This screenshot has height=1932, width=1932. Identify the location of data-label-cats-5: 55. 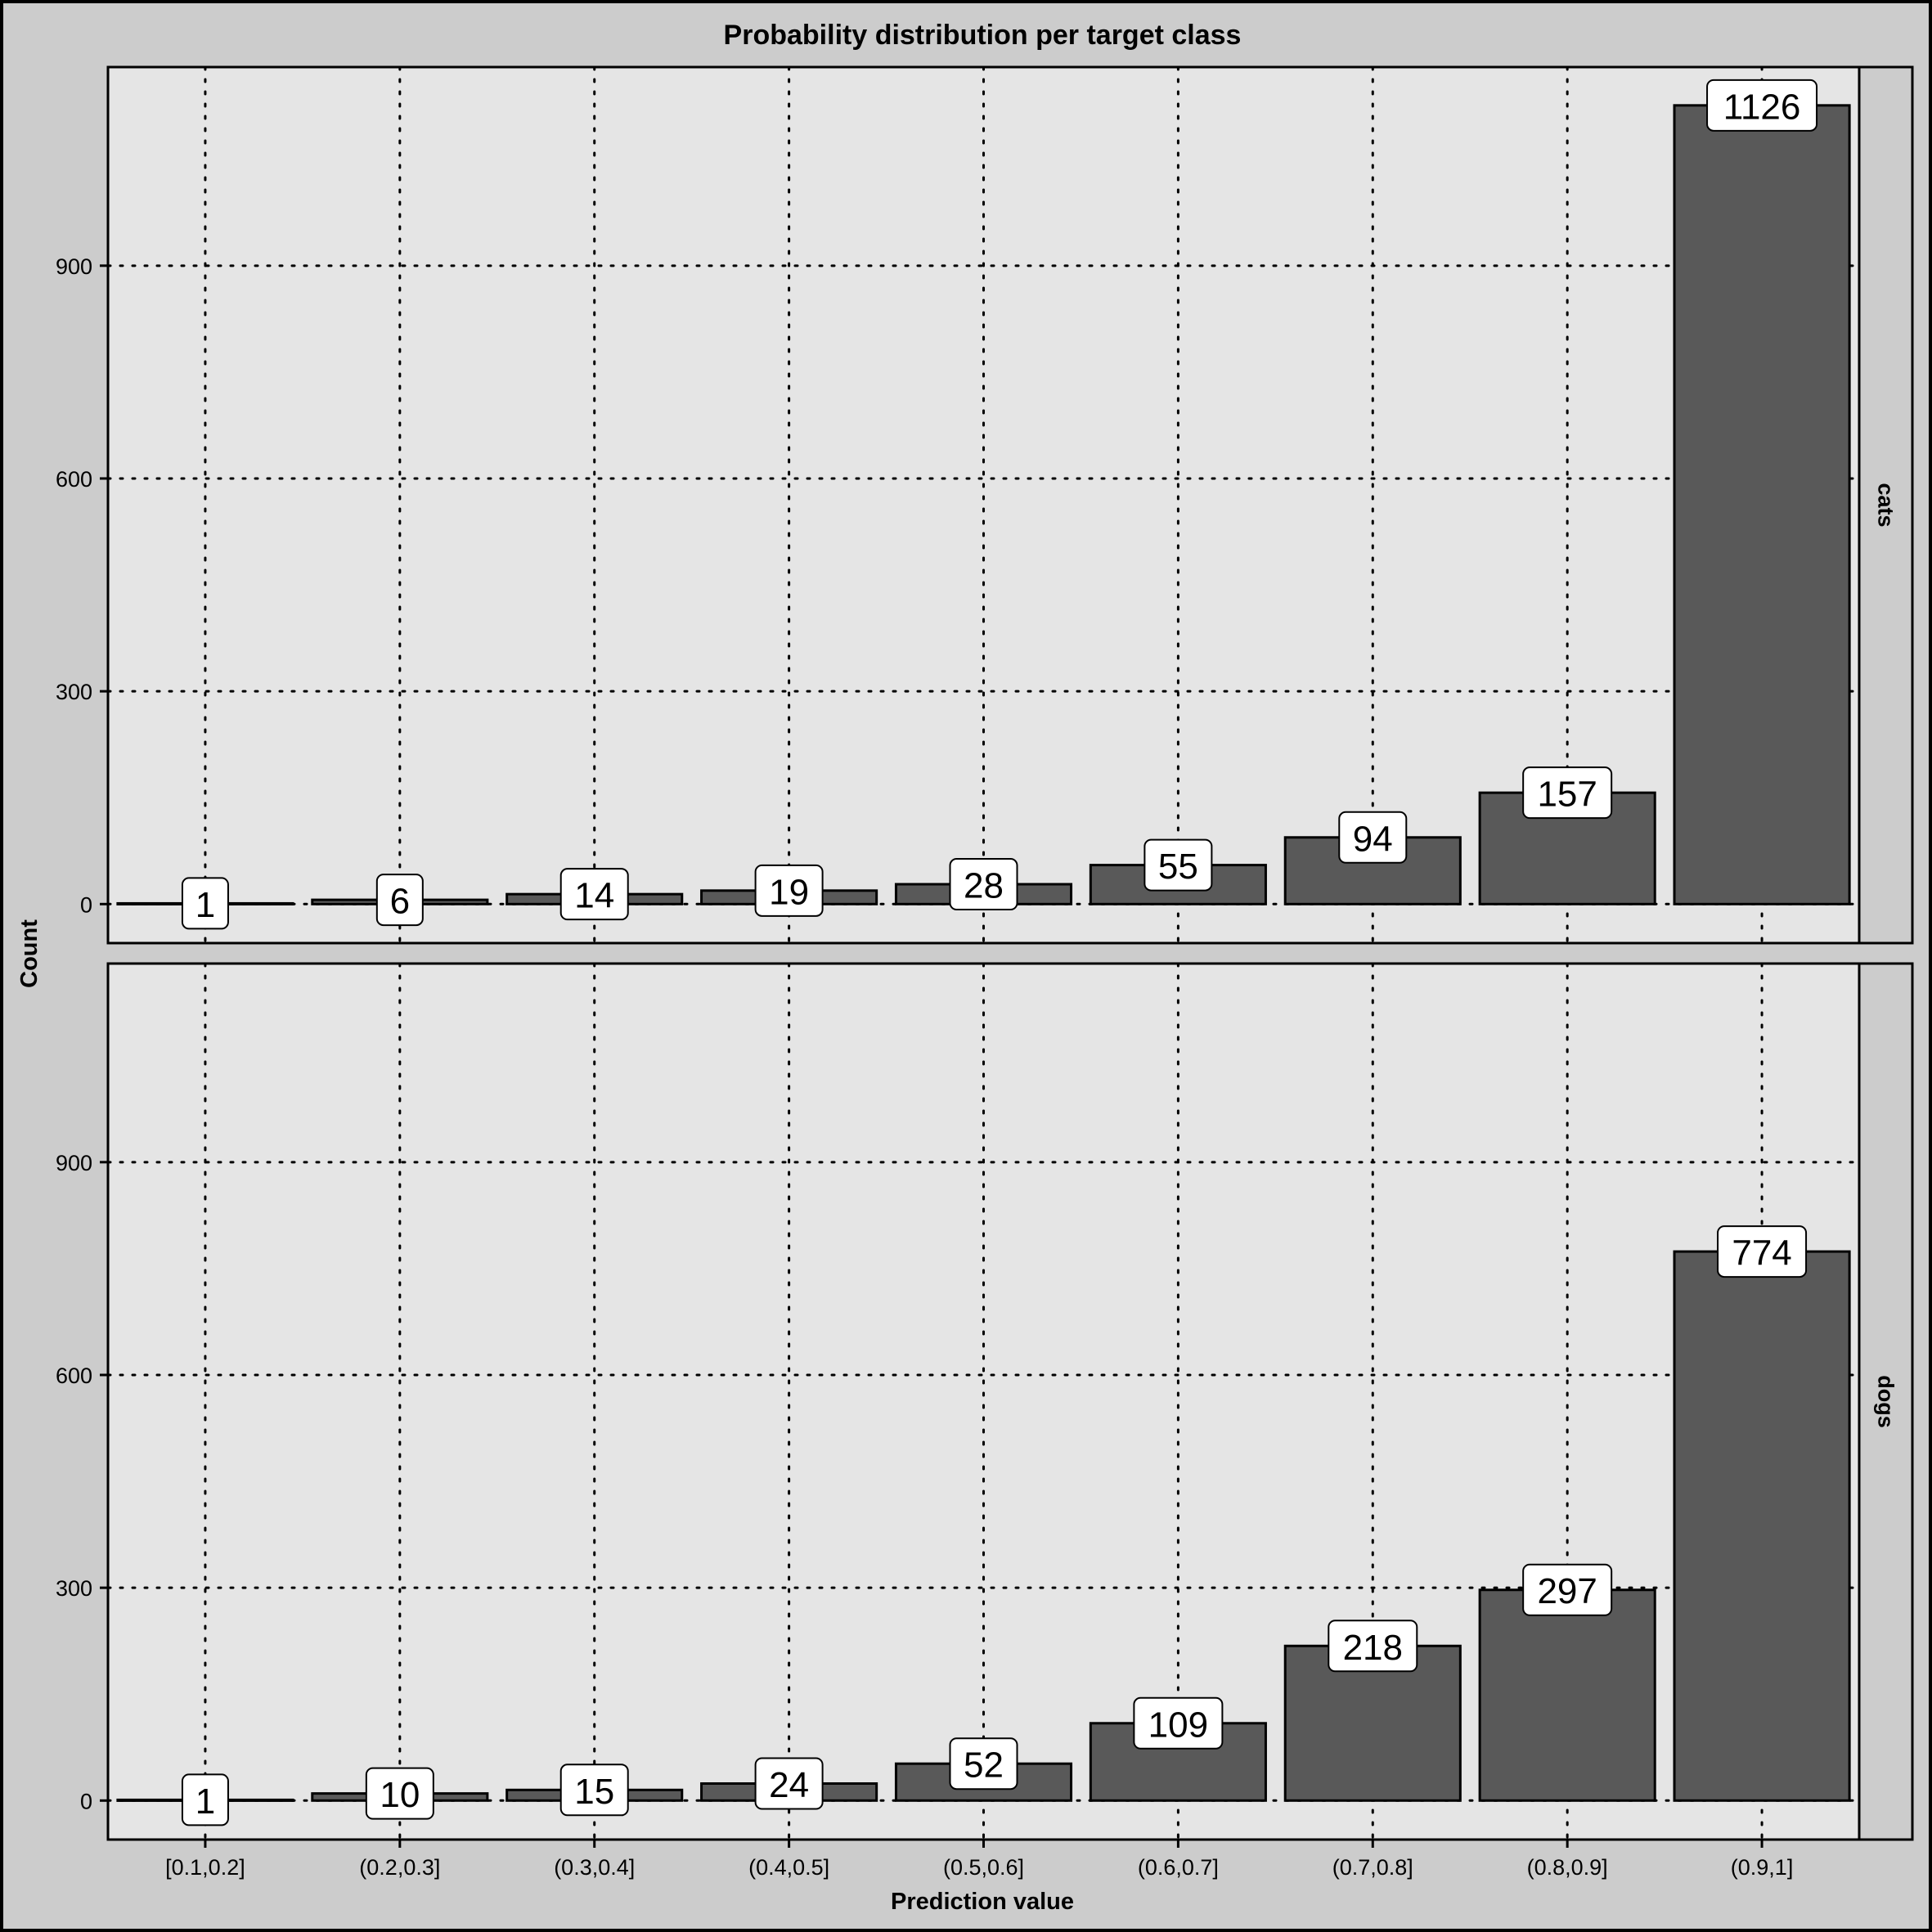
(1178, 865).